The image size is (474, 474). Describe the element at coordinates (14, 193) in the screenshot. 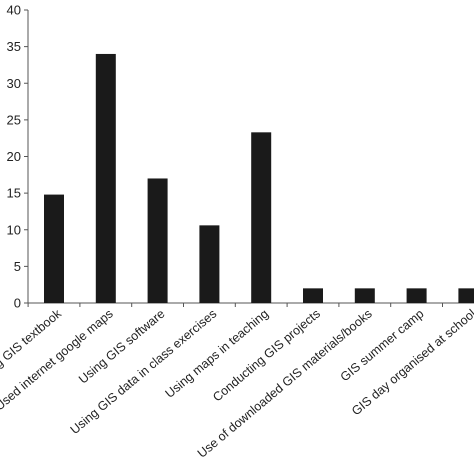

I see `y-tick-label: 15` at that location.